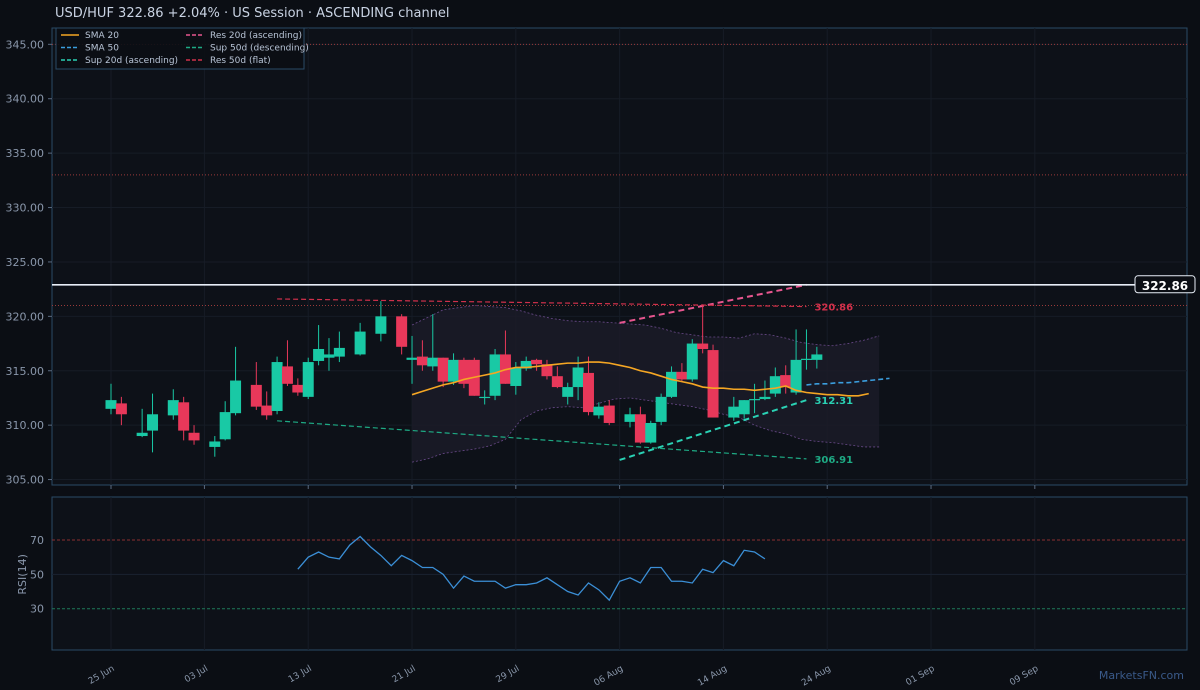 The height and width of the screenshot is (690, 1200). Describe the element at coordinates (816, 676) in the screenshot. I see `x-tick-label: 24 Aug` at that location.